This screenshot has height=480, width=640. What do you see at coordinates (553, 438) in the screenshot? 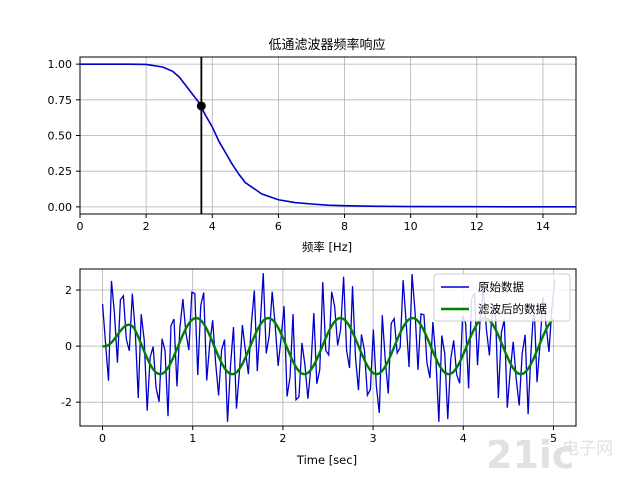
I see `x-tick-label: 5` at bounding box center [553, 438].